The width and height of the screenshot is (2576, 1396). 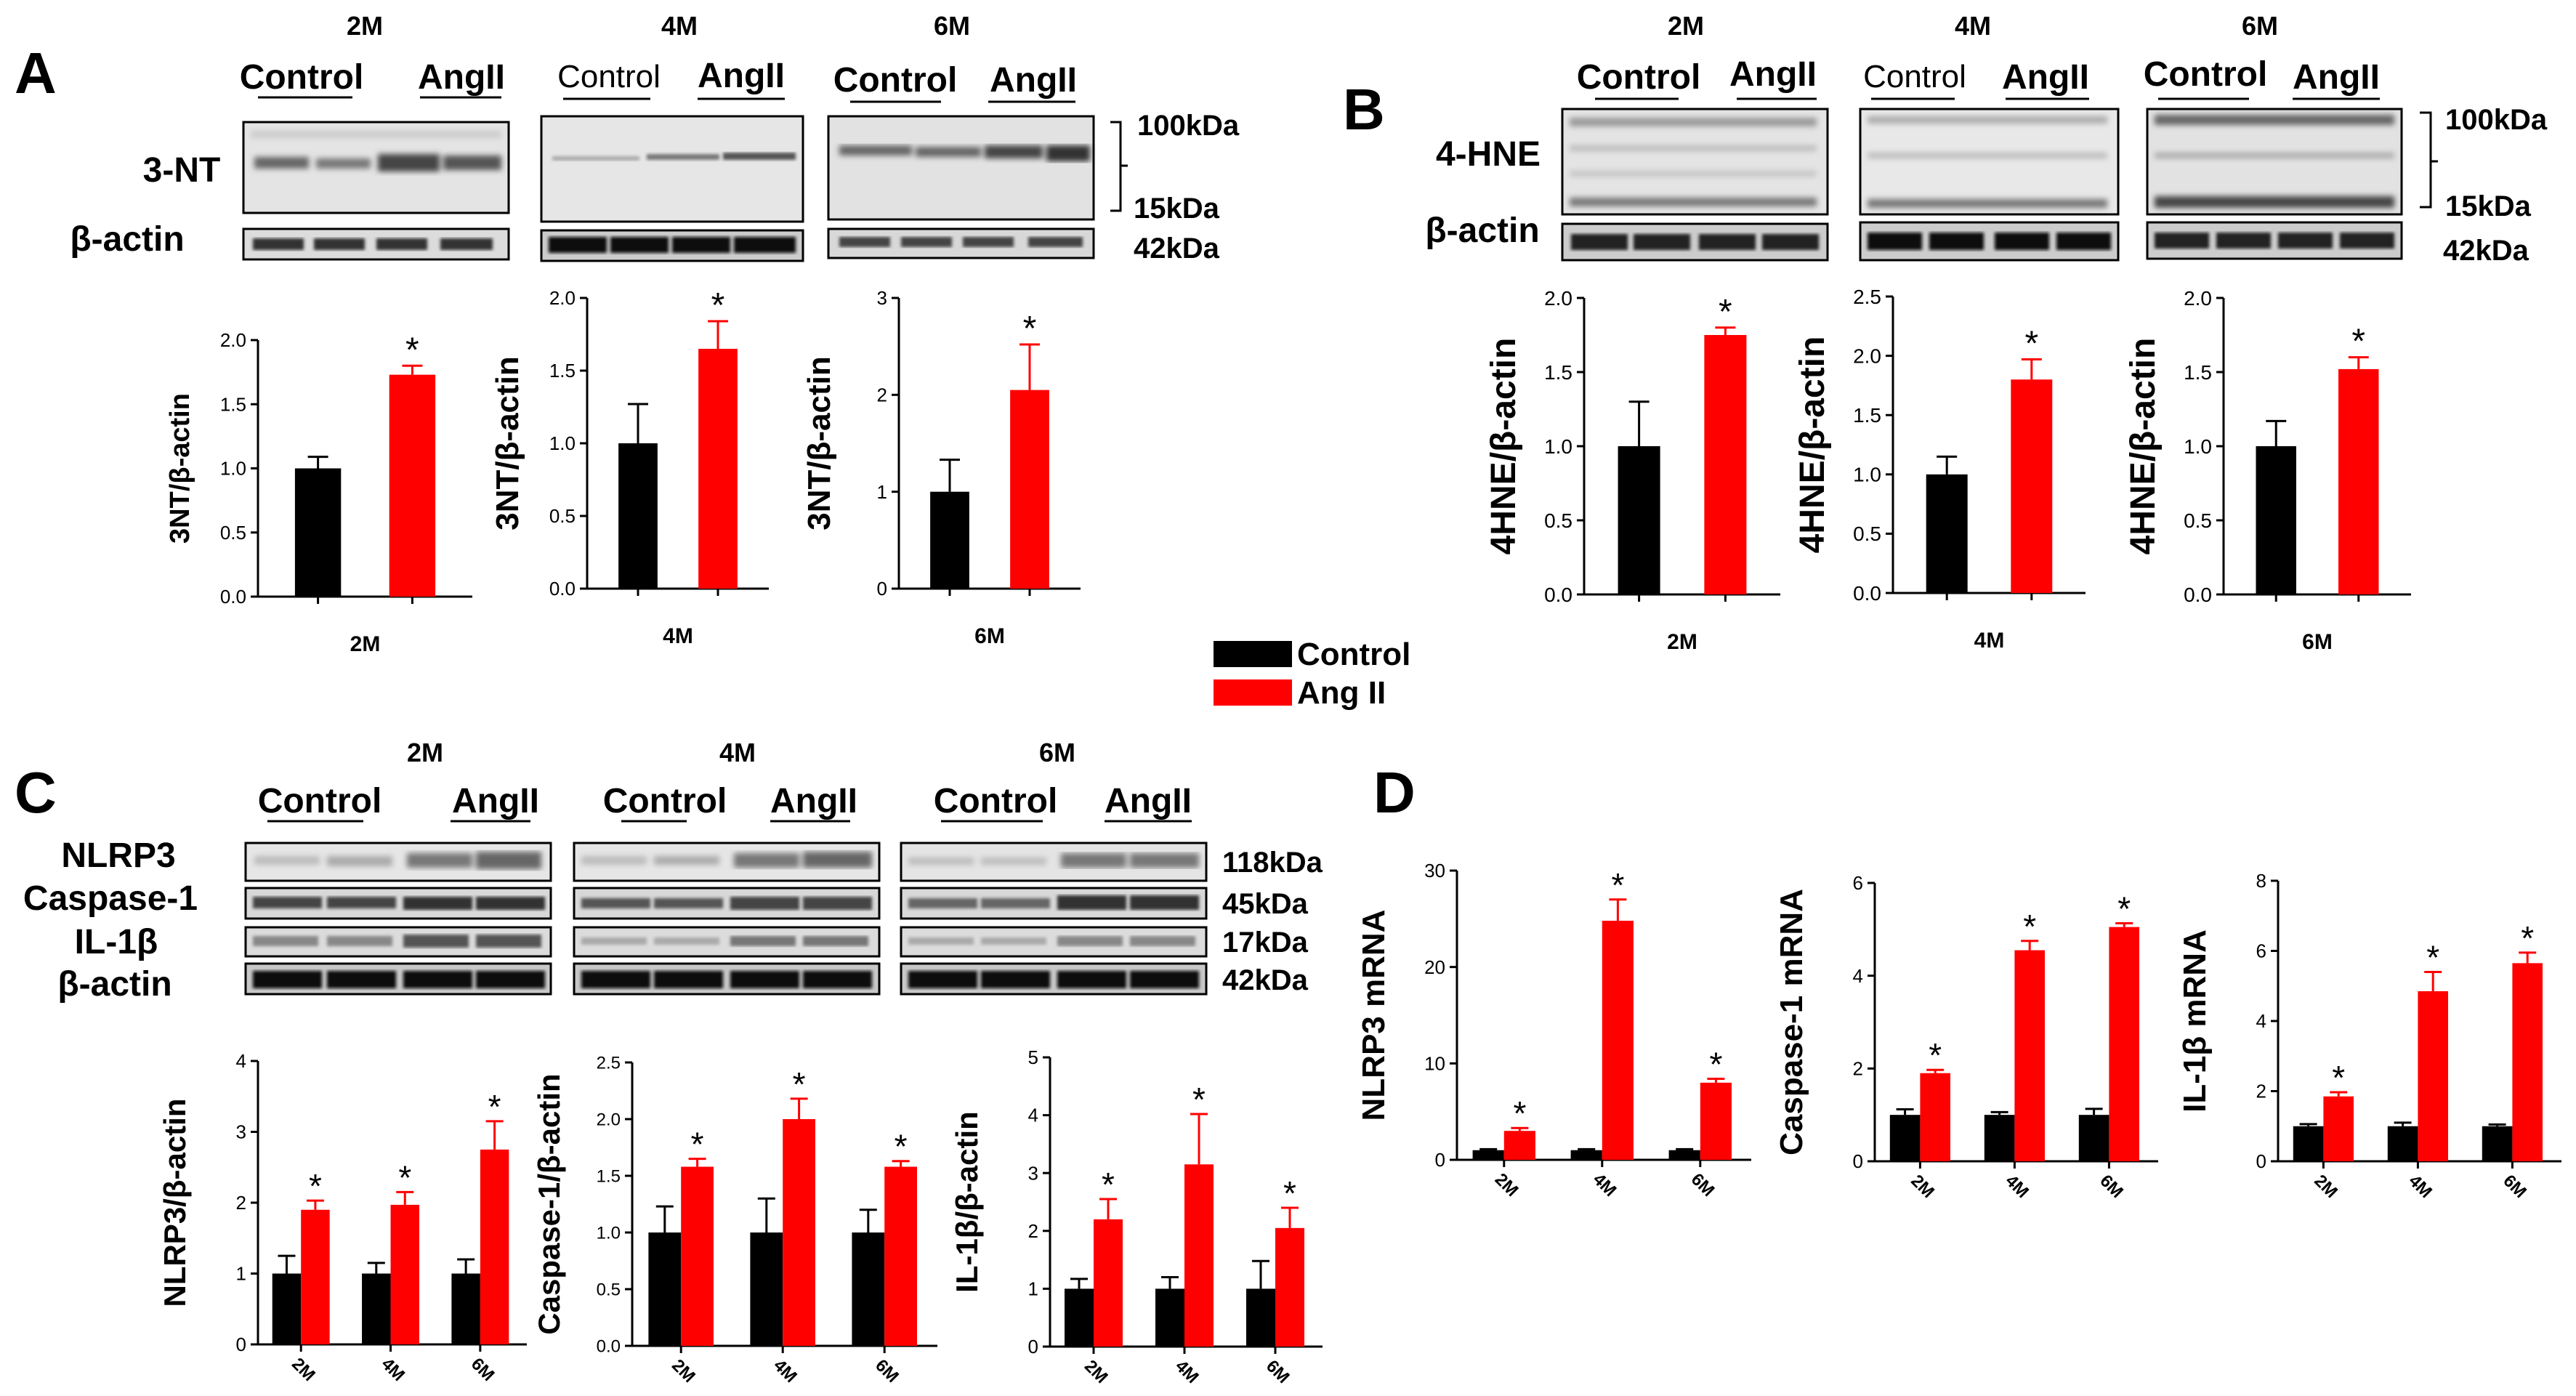 What do you see at coordinates (1374, 1015) in the screenshot?
I see `y-axis-label: NLRP3 mRNA` at bounding box center [1374, 1015].